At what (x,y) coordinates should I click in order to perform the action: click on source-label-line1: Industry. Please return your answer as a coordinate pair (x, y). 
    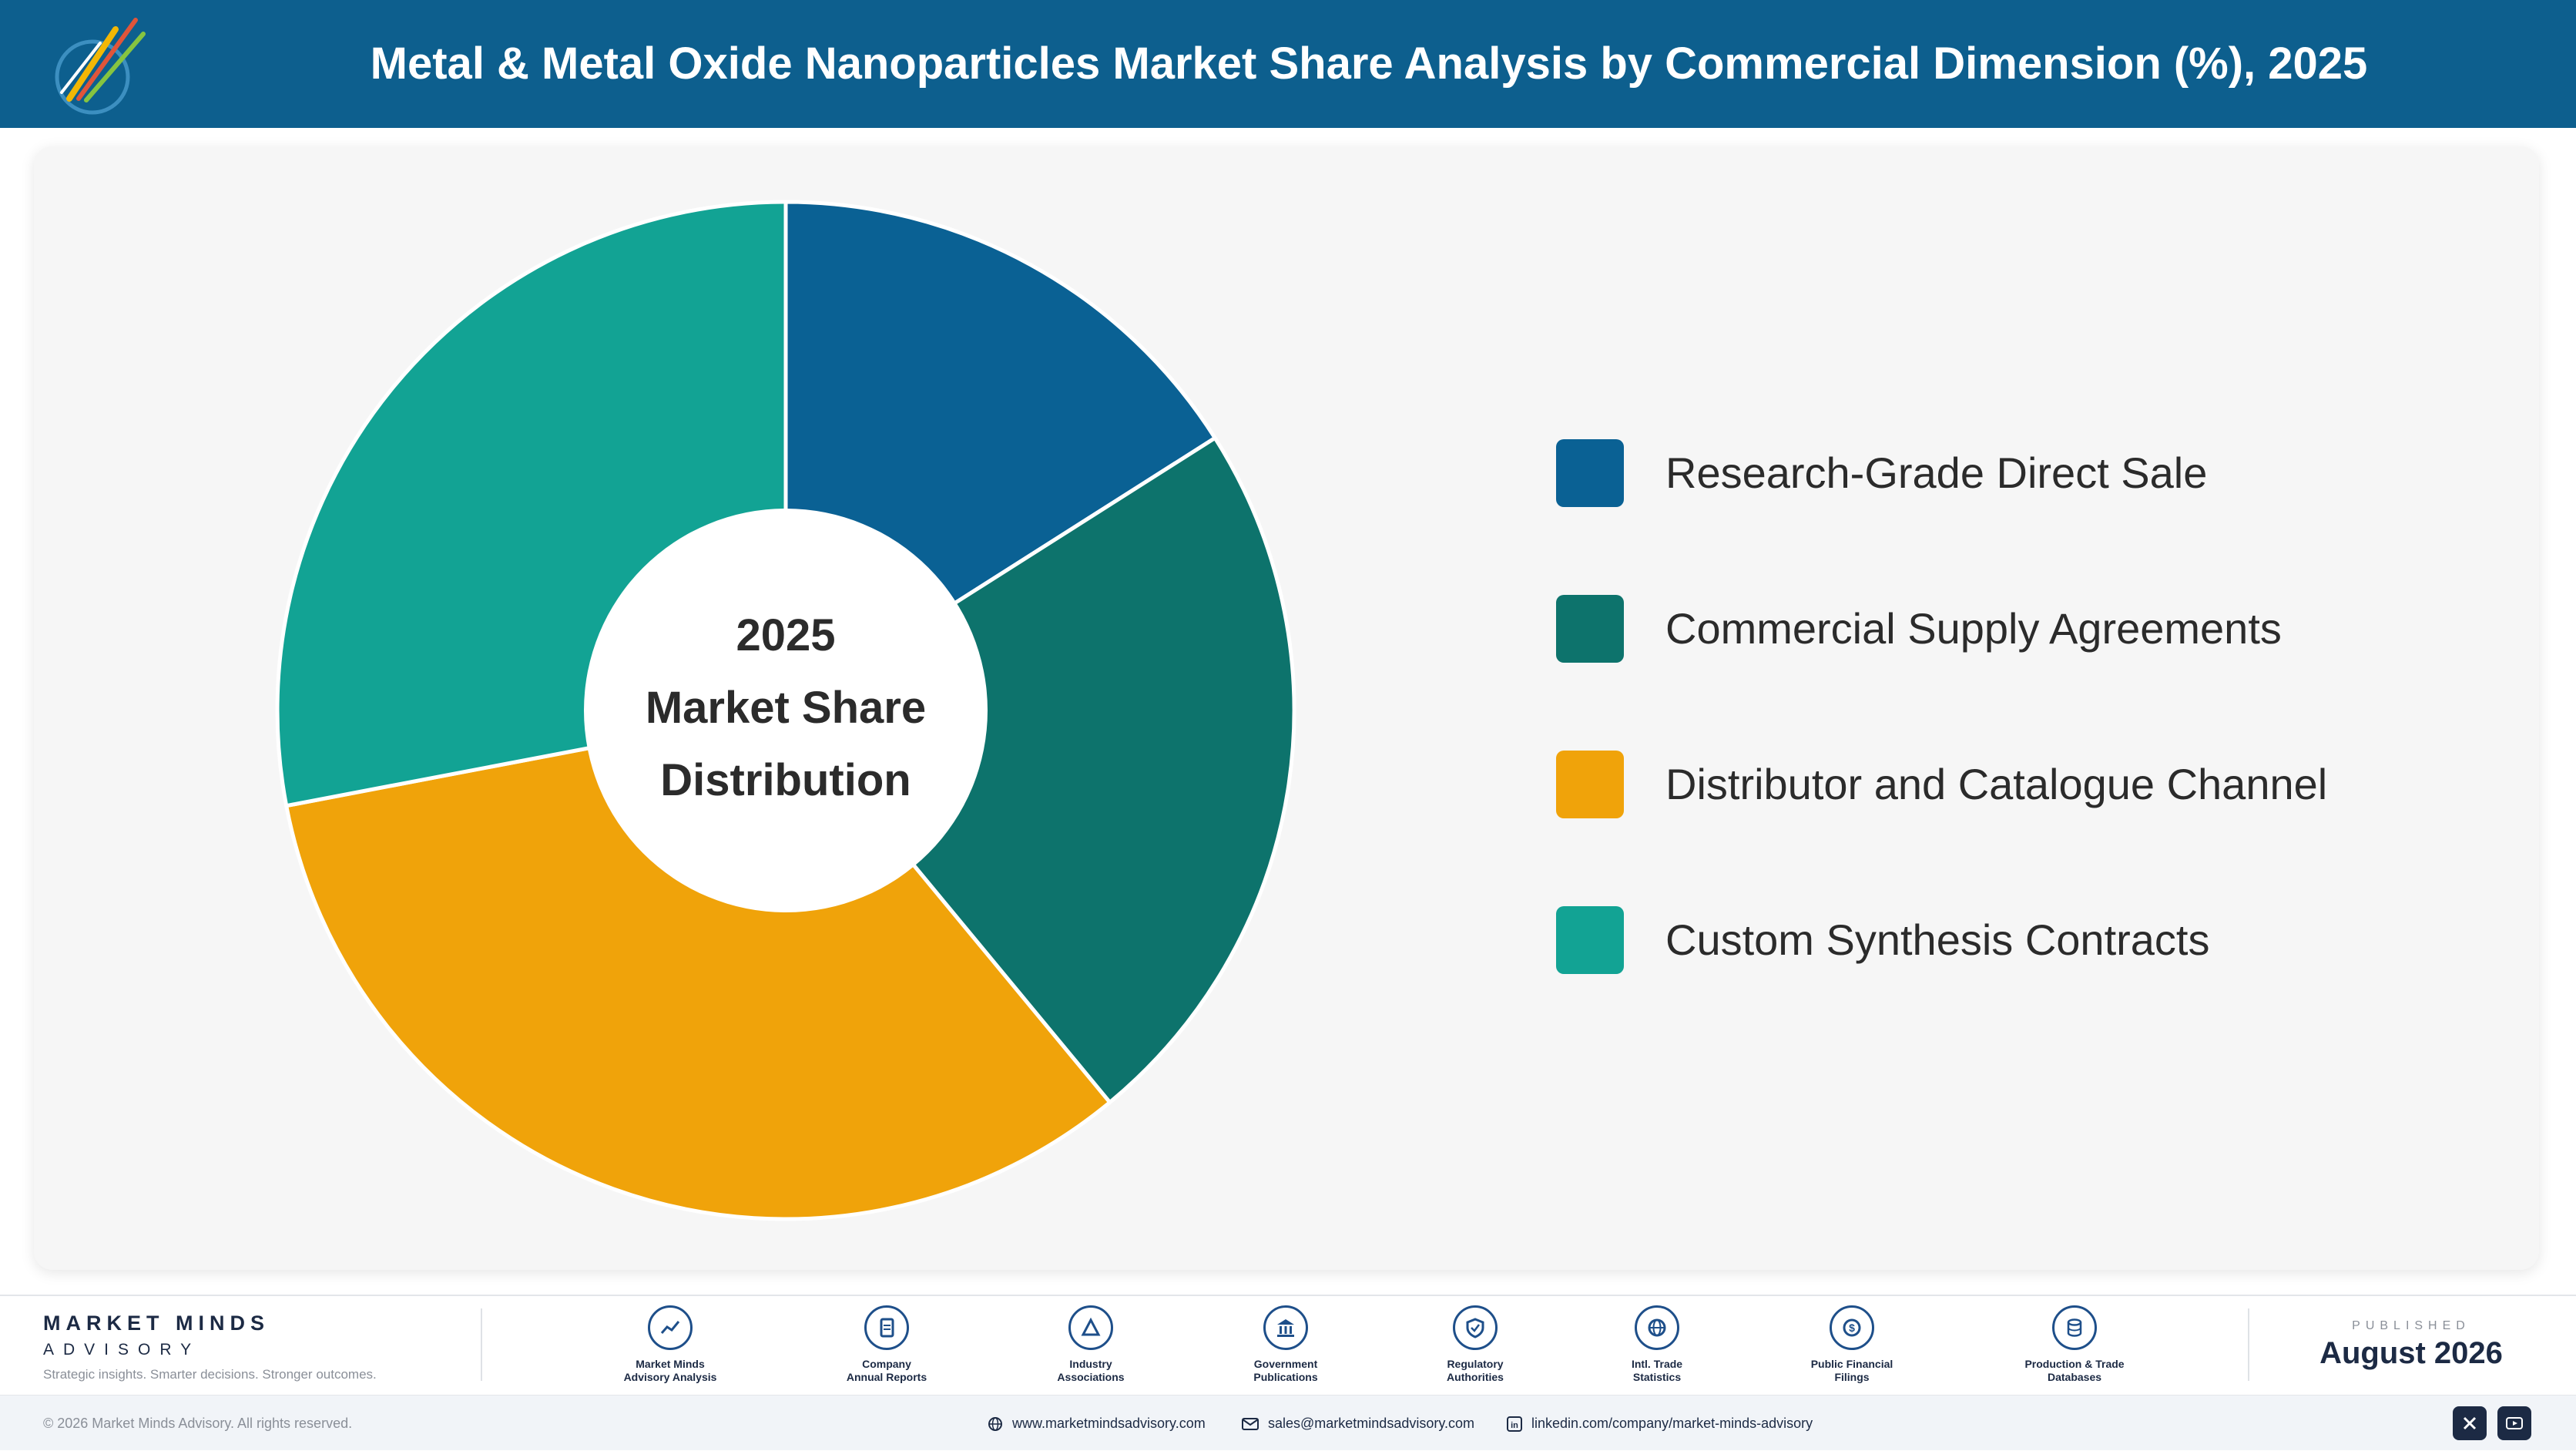
    Looking at the image, I should click on (1090, 1364).